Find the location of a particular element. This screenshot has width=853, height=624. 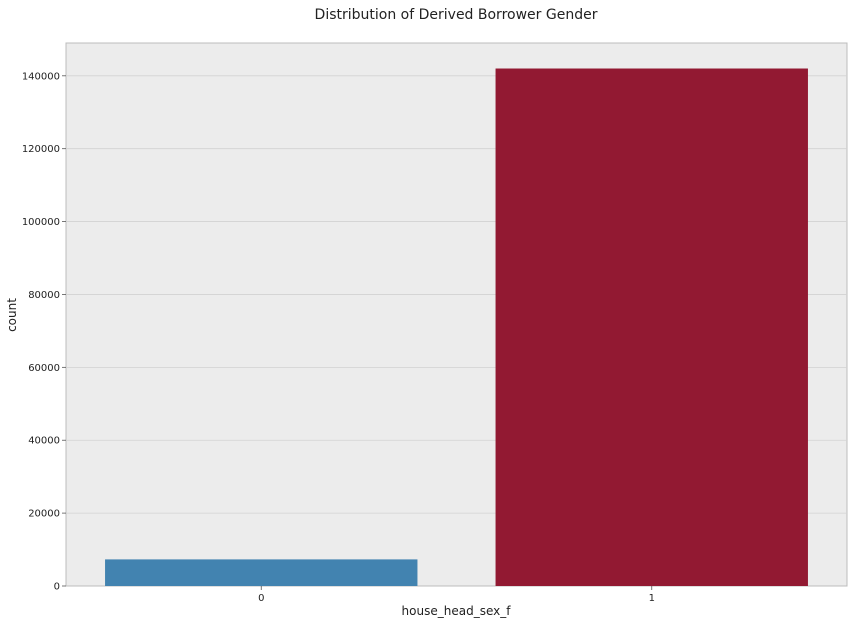

x-axis-label: house_head_sex_f is located at coordinates (457, 611).